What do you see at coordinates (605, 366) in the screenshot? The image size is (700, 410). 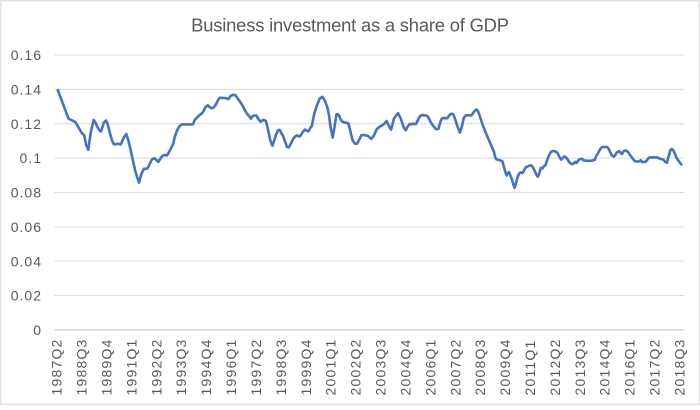 I see `svg-text: 2014Q4` at bounding box center [605, 366].